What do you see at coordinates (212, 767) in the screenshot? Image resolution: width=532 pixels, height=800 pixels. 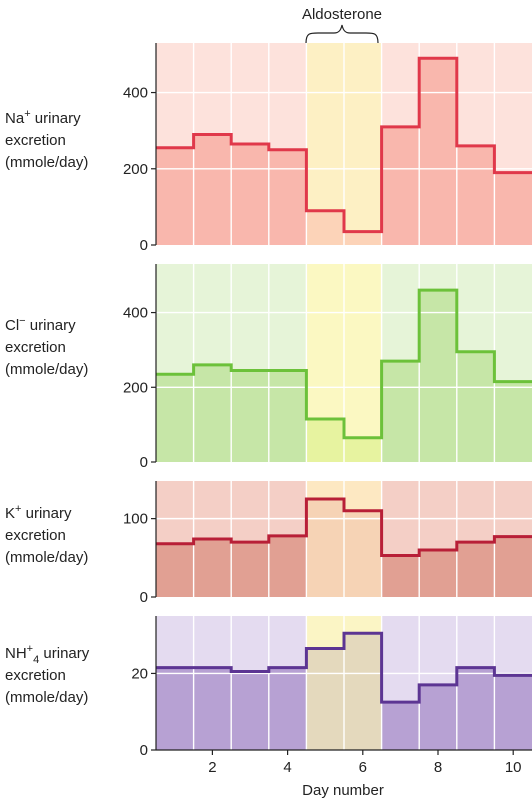 I see `x-tick-label: 2` at bounding box center [212, 767].